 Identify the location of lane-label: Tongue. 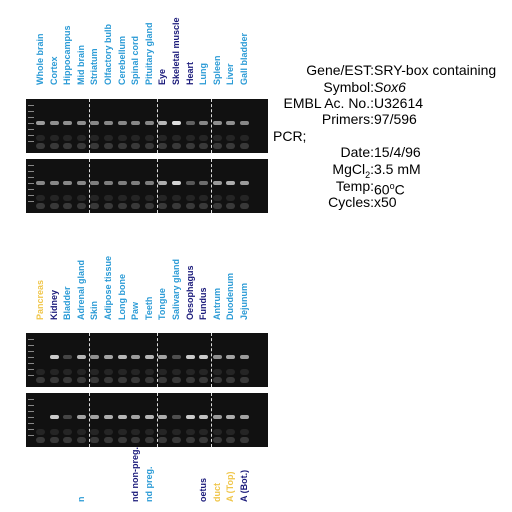
(162, 304).